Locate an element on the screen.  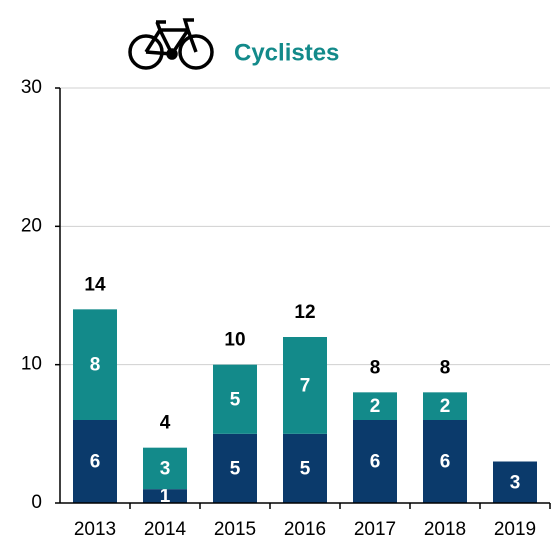
x-tick-label: 2019 is located at coordinates (515, 528).